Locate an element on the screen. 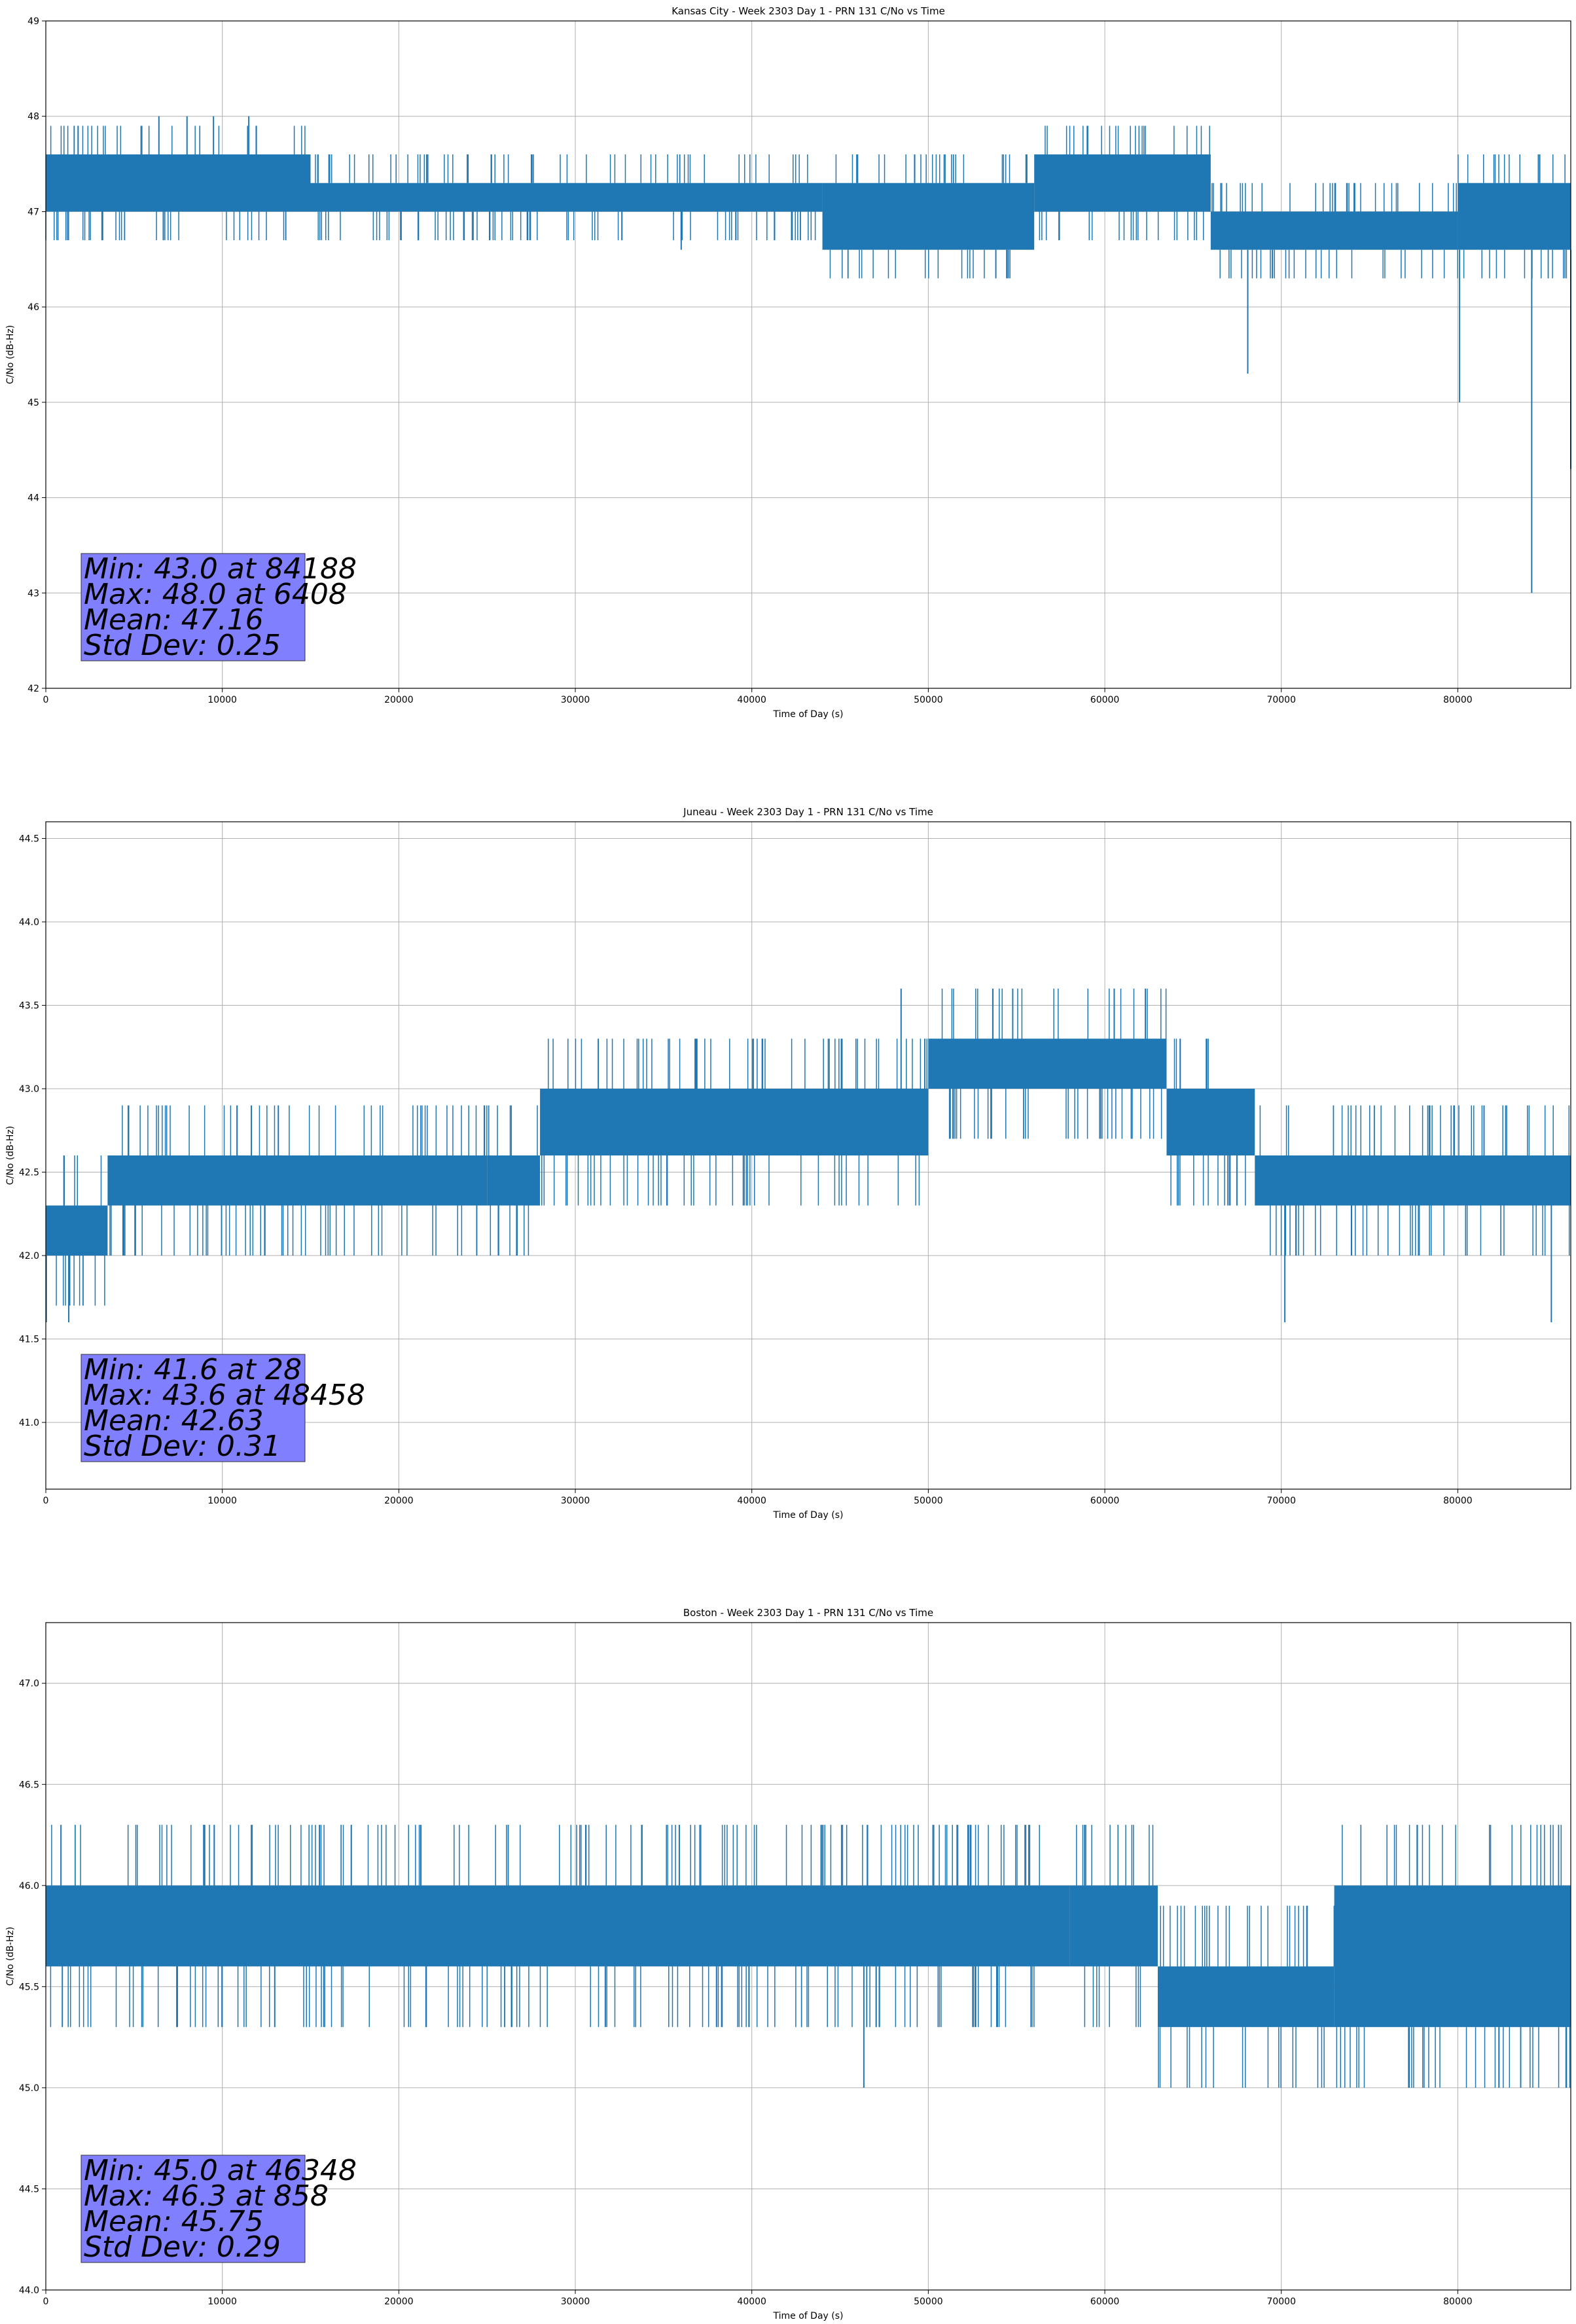  y-tick-label: 45 is located at coordinates (33, 403).